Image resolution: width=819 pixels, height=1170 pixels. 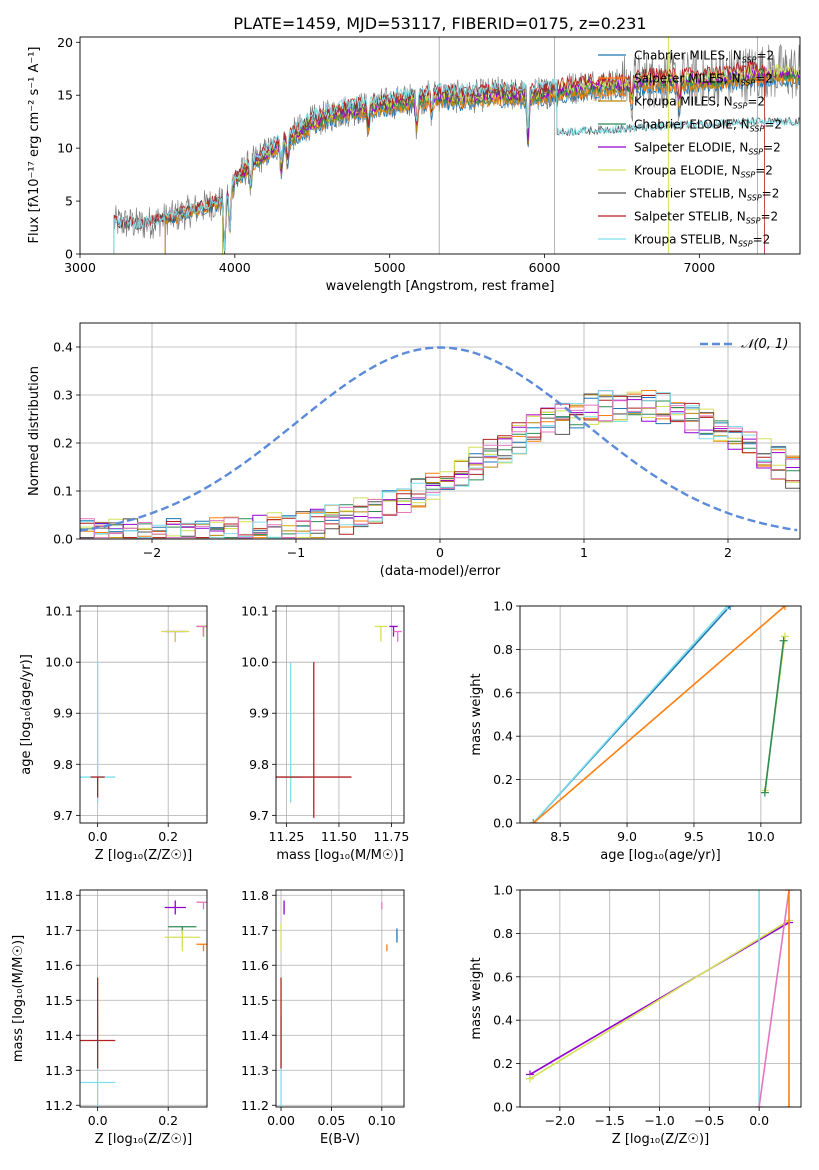 I want to click on x-tick-label: −2.0, so click(x=560, y=1120).